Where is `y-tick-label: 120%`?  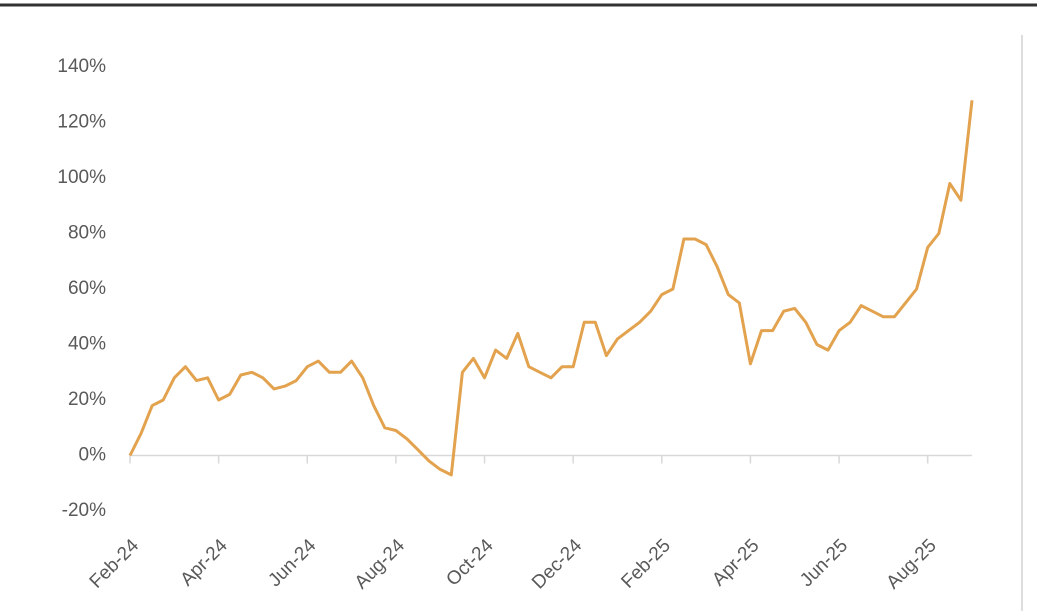 y-tick-label: 120% is located at coordinates (81, 122).